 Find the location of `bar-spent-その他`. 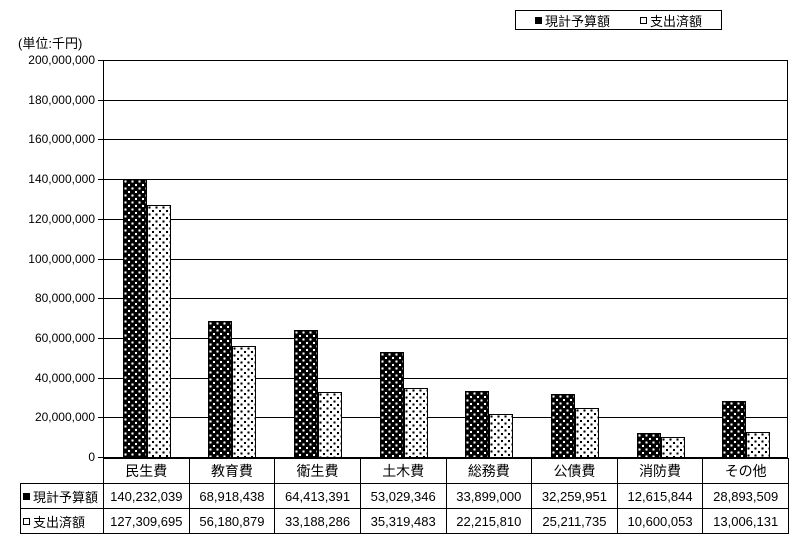

bar-spent-その他 is located at coordinates (758, 445).